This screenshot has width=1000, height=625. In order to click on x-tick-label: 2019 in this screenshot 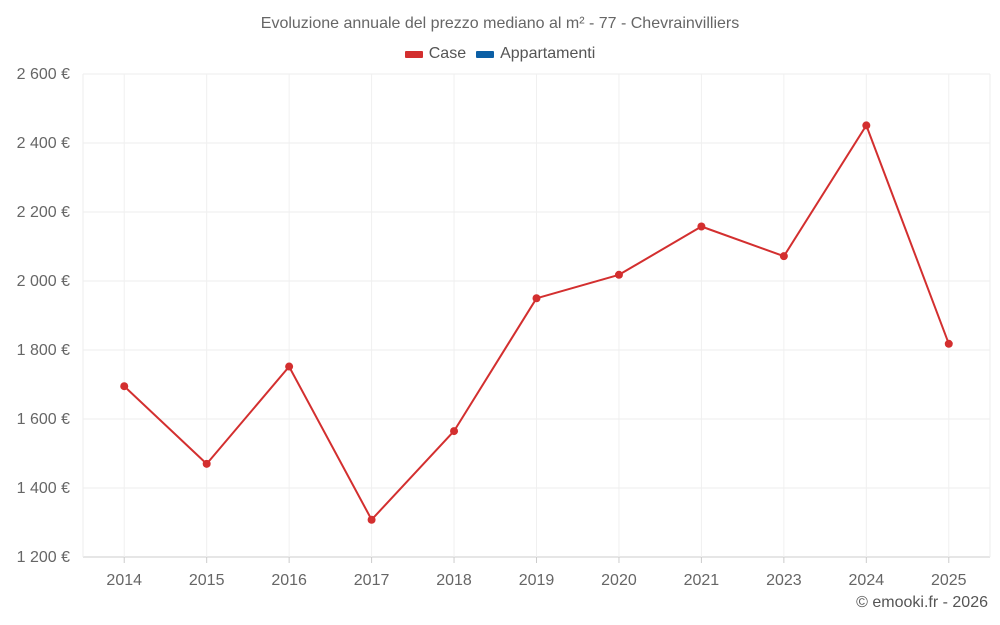, I will do `click(537, 580)`.